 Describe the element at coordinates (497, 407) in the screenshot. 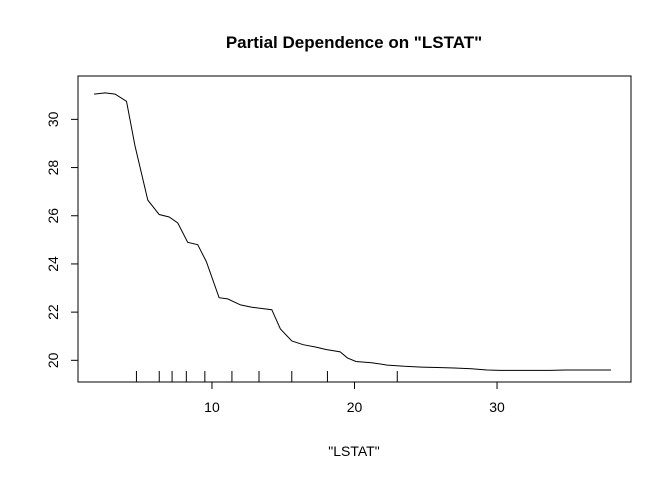

I see `x-tick-label: 30` at that location.